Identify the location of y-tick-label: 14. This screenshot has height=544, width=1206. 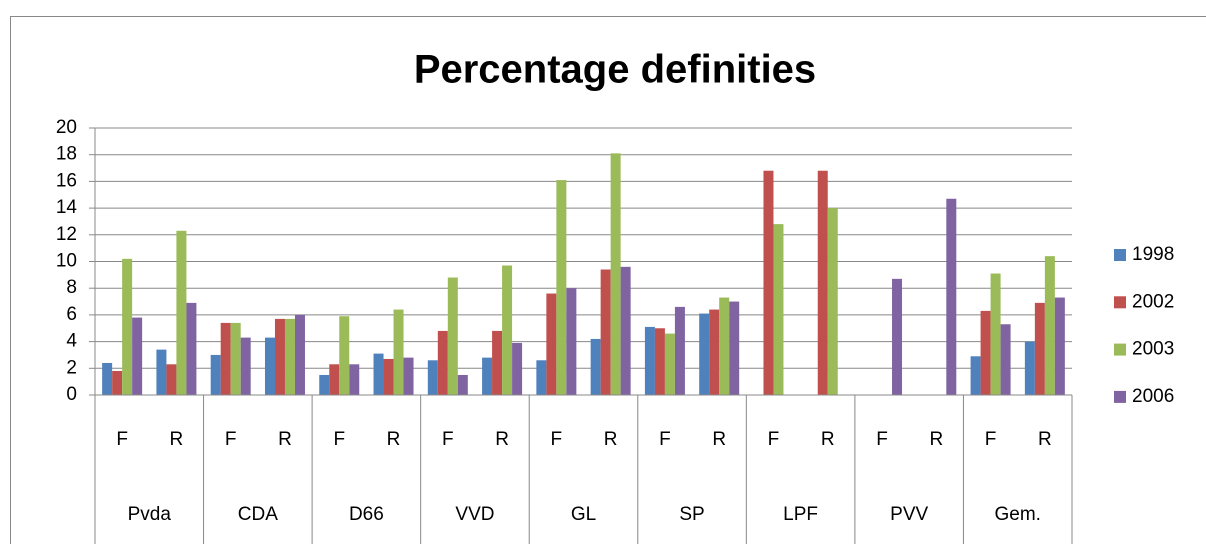
(67, 207).